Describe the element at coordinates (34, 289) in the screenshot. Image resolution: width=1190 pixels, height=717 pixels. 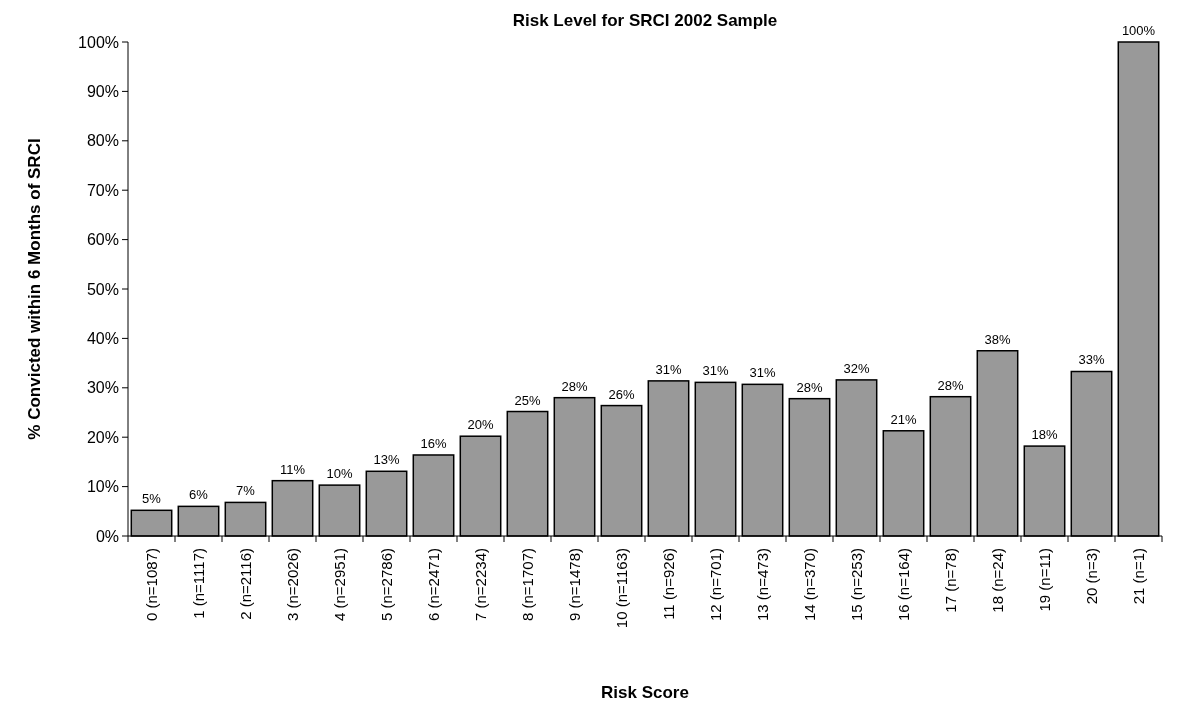
I see `y-axis-title: % Convicted within 6 Months of SRCI` at that location.